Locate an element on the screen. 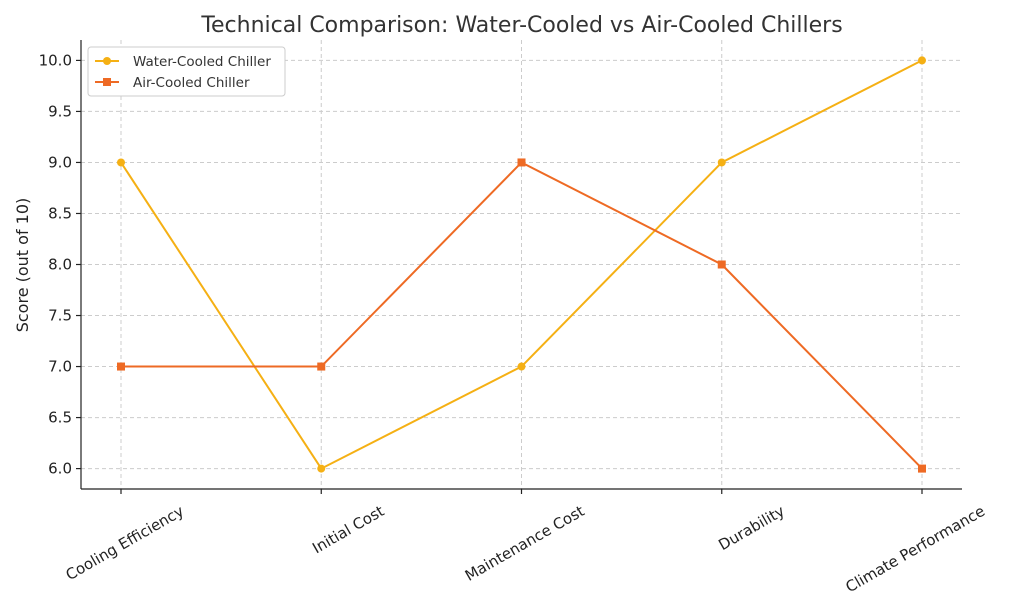 Image resolution: width=1024 pixels, height=614 pixels. y-tick-label: 9.0 is located at coordinates (60, 162).